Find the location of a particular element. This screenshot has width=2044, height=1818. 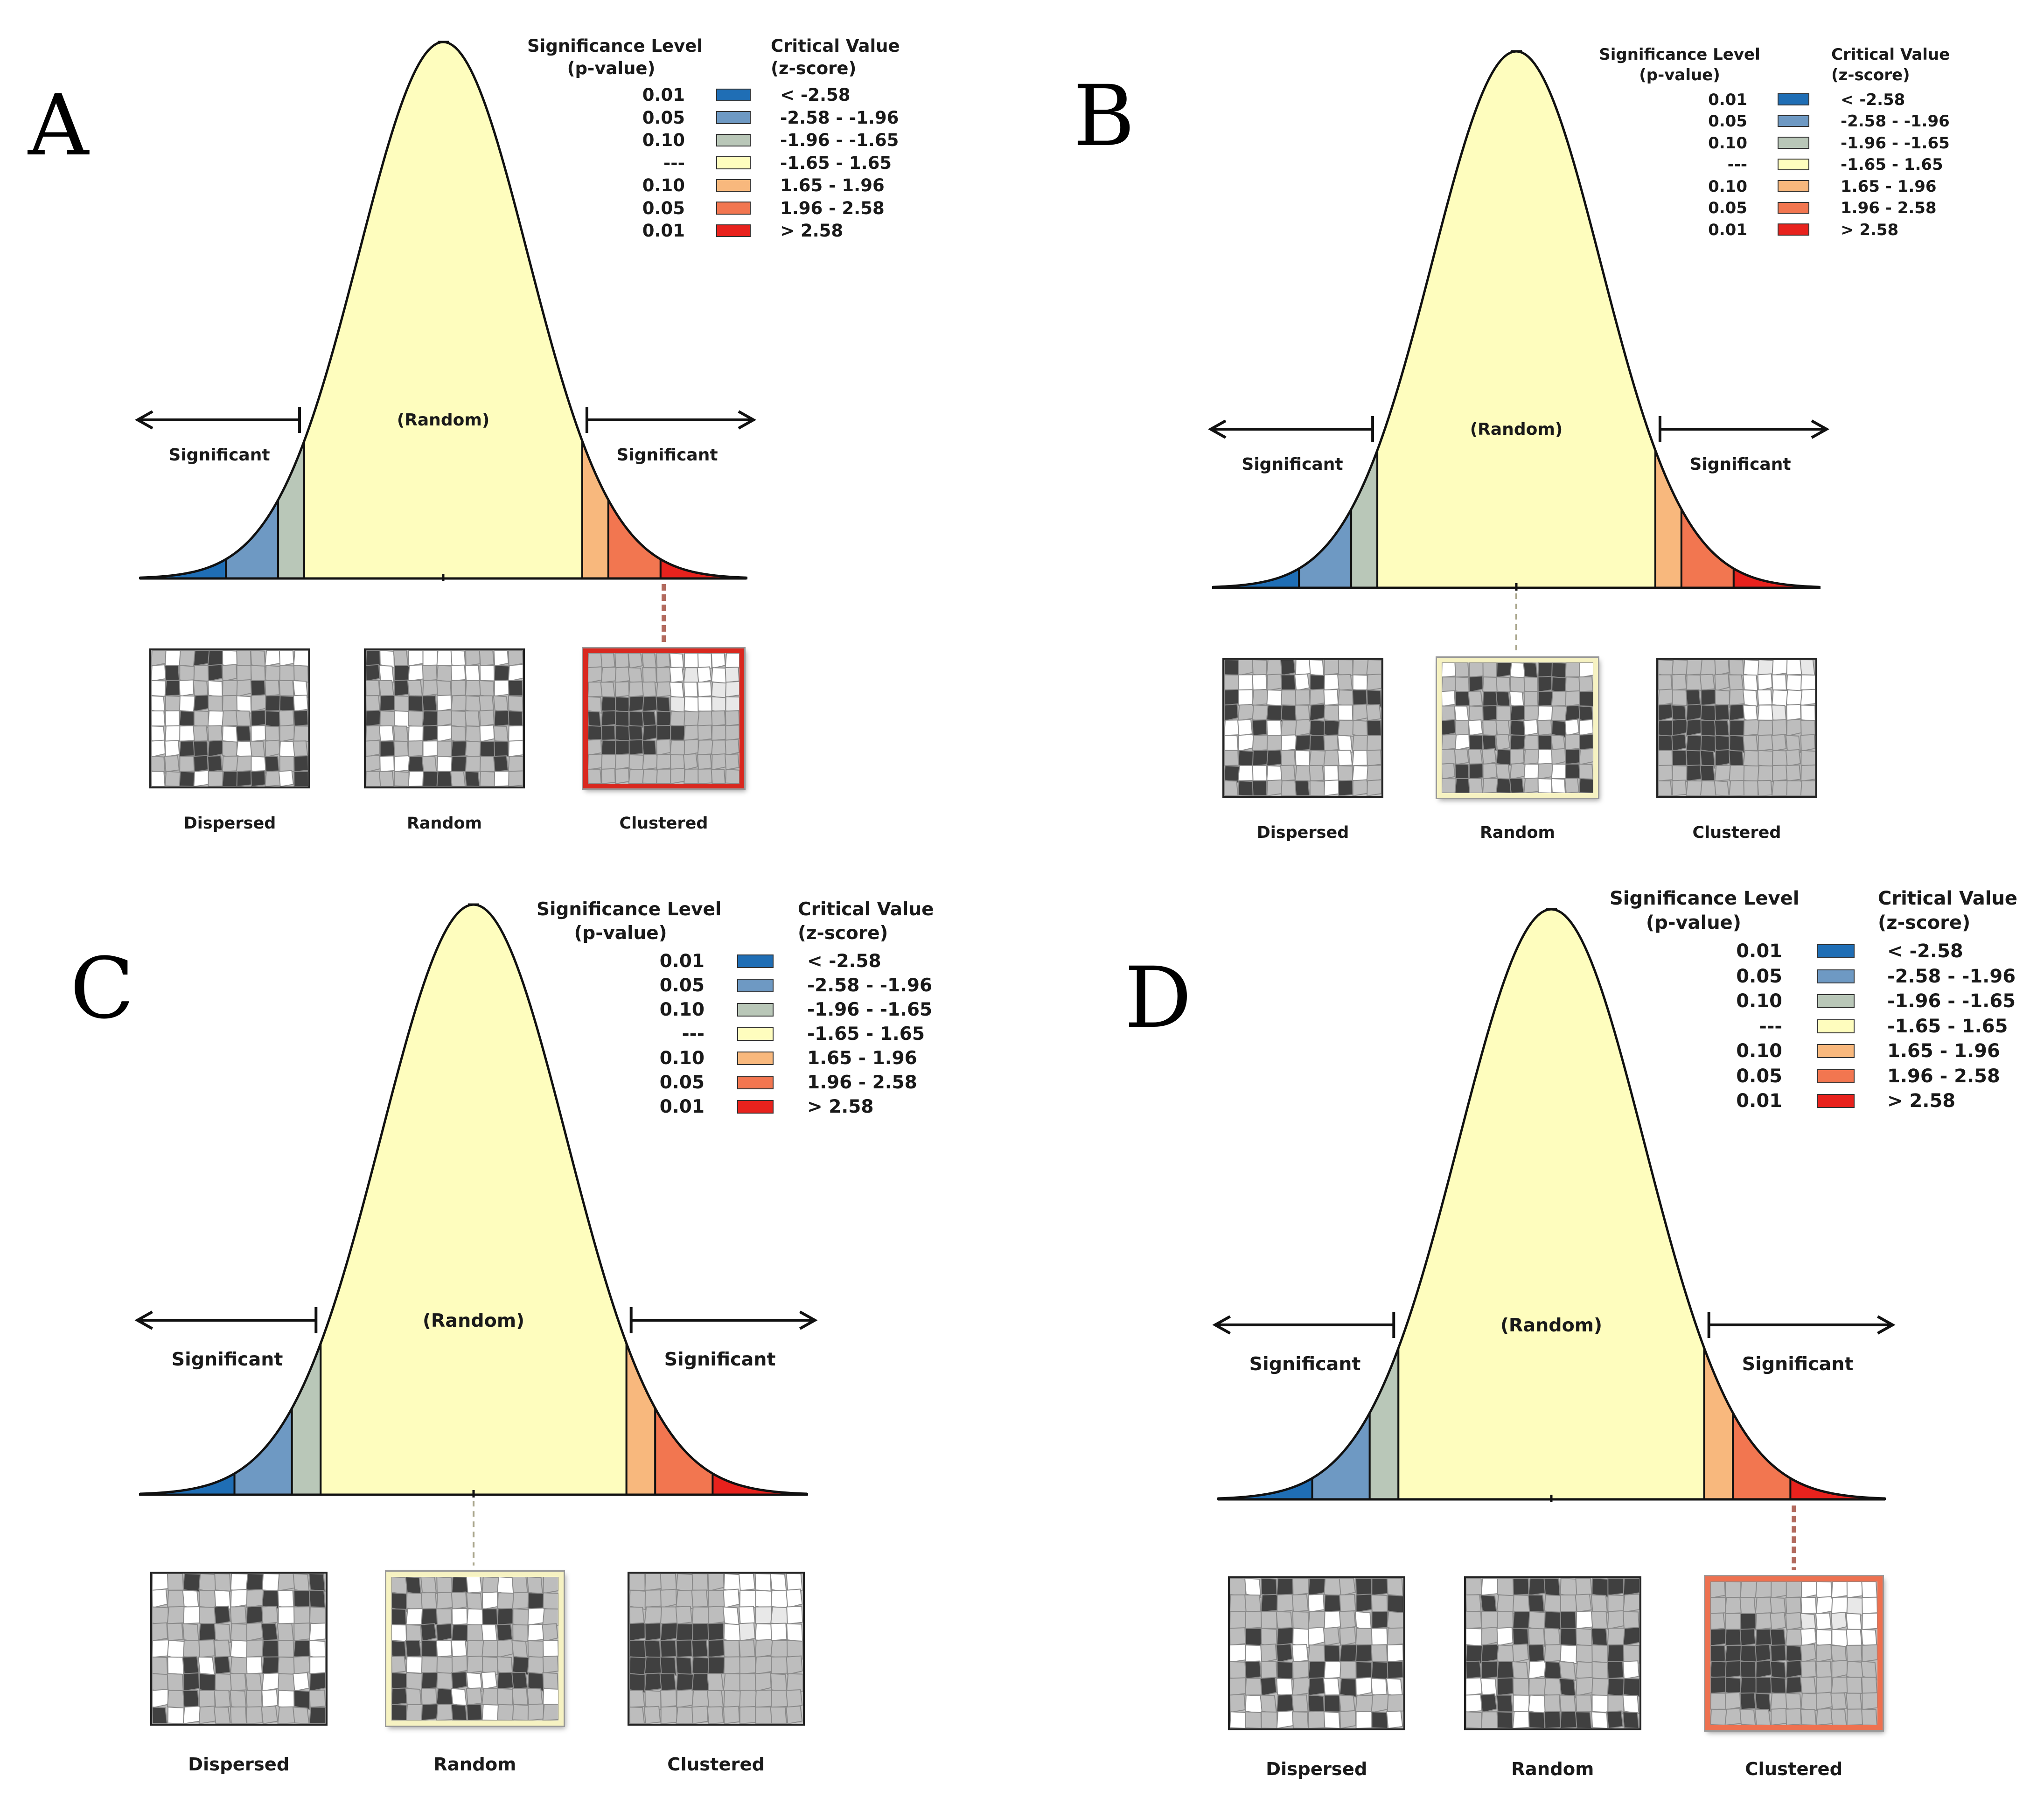

random-caption: Random is located at coordinates (1552, 1769).